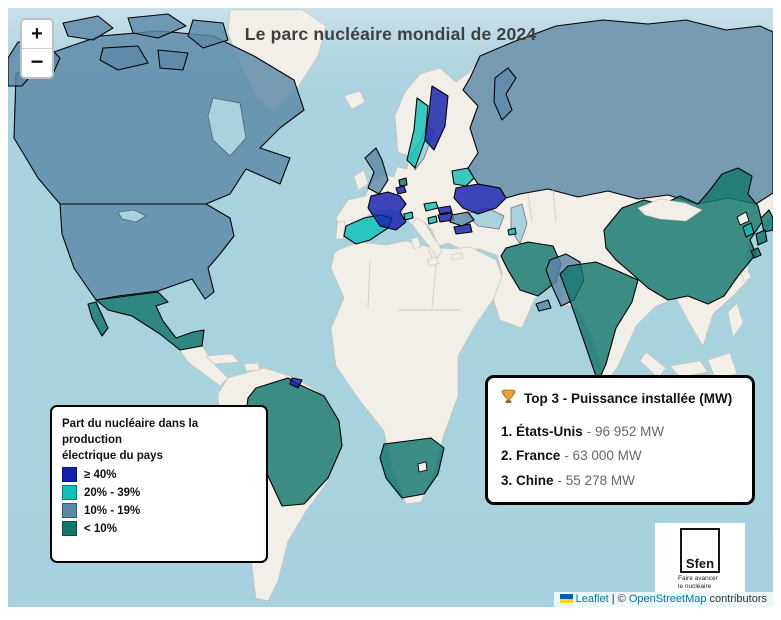 Image resolution: width=781 pixels, height=620 pixels. I want to click on ireland, so click(361, 180).